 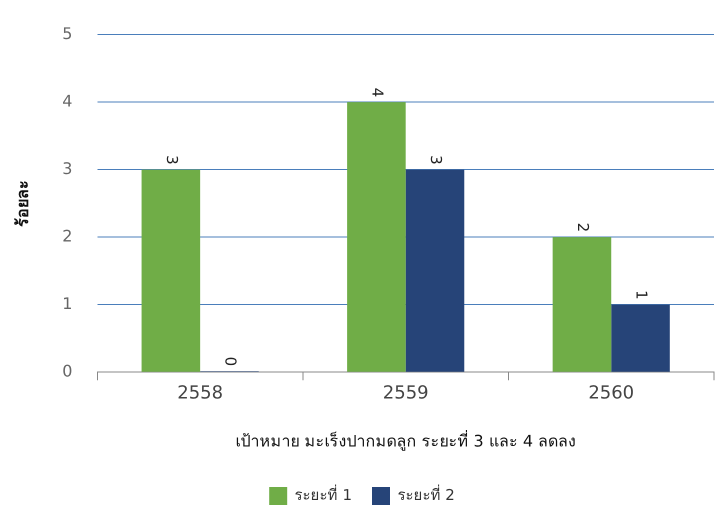 What do you see at coordinates (67, 33) in the screenshot?
I see `y-tick-label: 5` at bounding box center [67, 33].